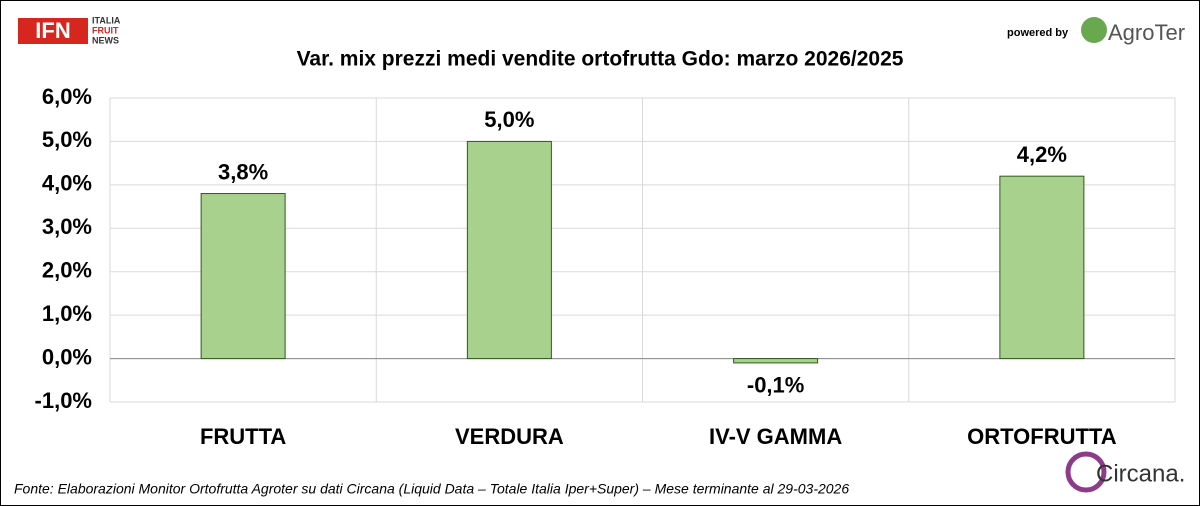  Describe the element at coordinates (105, 40) in the screenshot. I see `ifn-line: NEWS` at that location.